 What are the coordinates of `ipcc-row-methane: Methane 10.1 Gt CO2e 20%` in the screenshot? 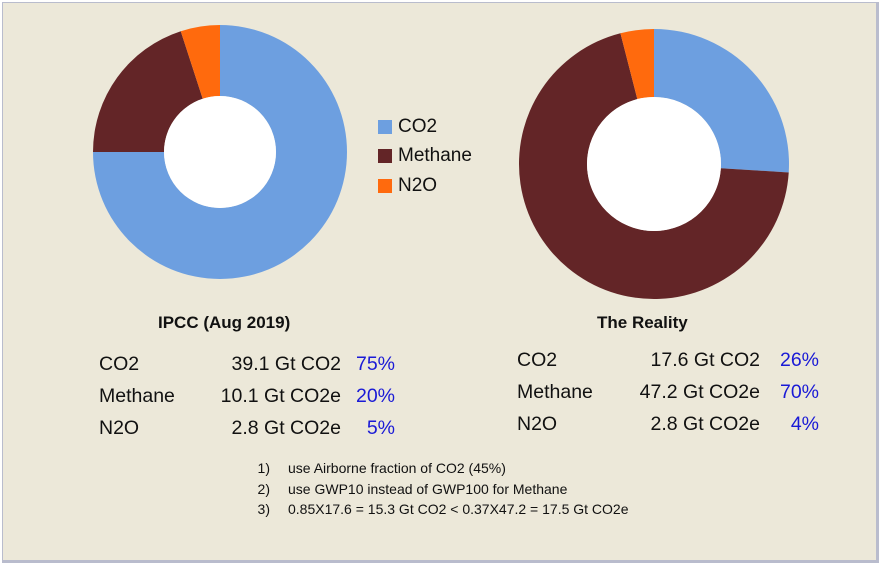 It's located at (249, 401).